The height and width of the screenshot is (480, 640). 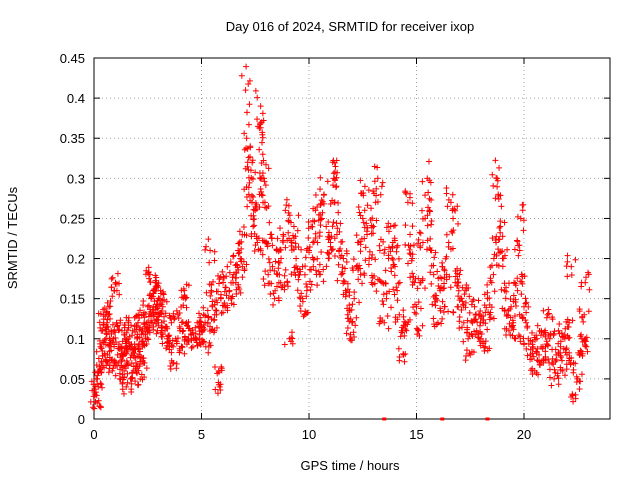 What do you see at coordinates (76, 259) in the screenshot?
I see `y-tick-label: 0.2` at bounding box center [76, 259].